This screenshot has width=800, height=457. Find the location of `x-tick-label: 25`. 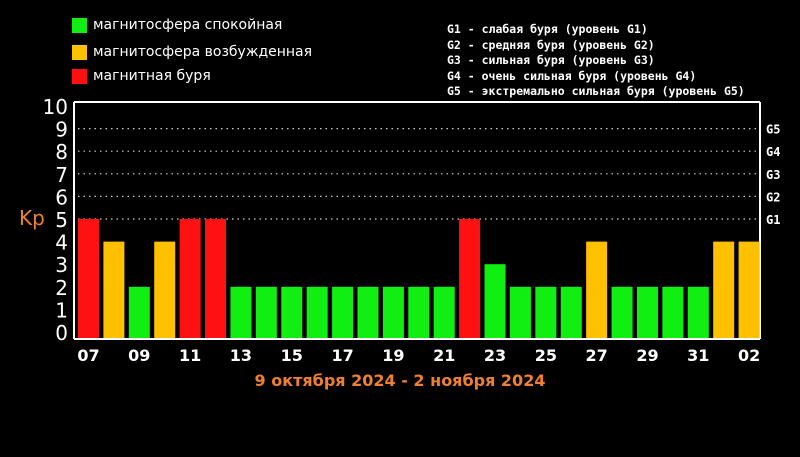

x-tick-label: 25 is located at coordinates (546, 355).